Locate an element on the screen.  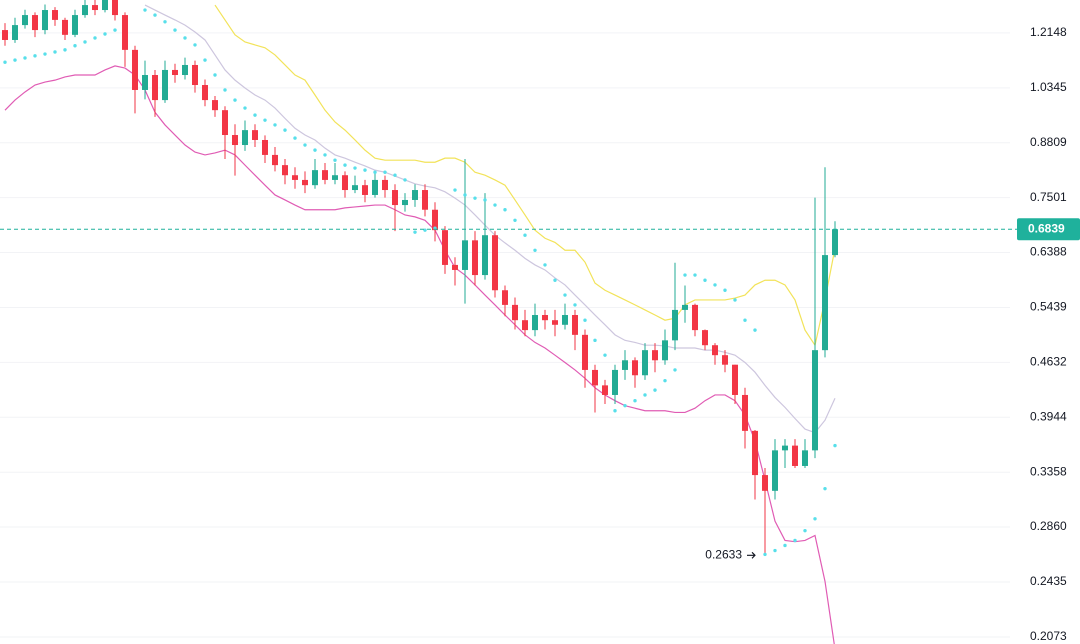
low-label: 0.2633 is located at coordinates (723, 554).